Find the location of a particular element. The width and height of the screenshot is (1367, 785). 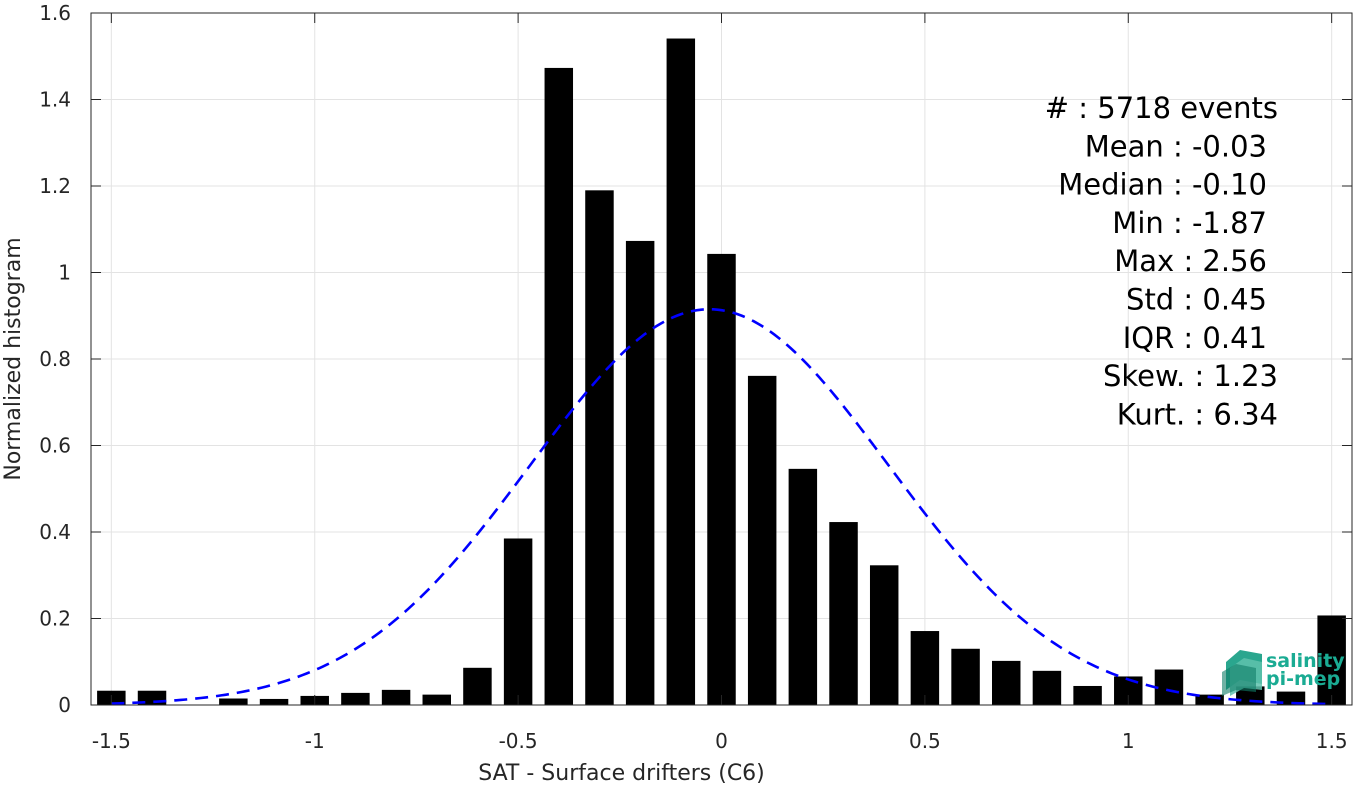

y-tick-label: 1 is located at coordinates (64, 273).